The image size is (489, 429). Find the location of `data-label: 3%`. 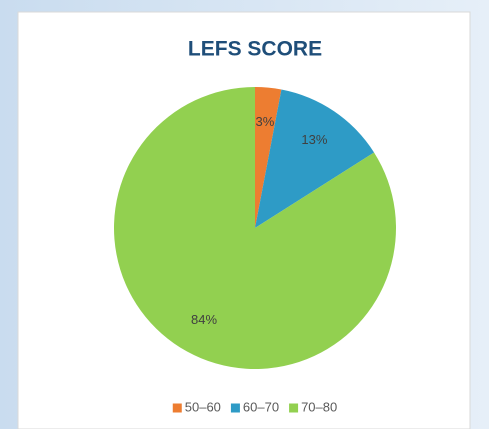

data-label: 3% is located at coordinates (265, 121).